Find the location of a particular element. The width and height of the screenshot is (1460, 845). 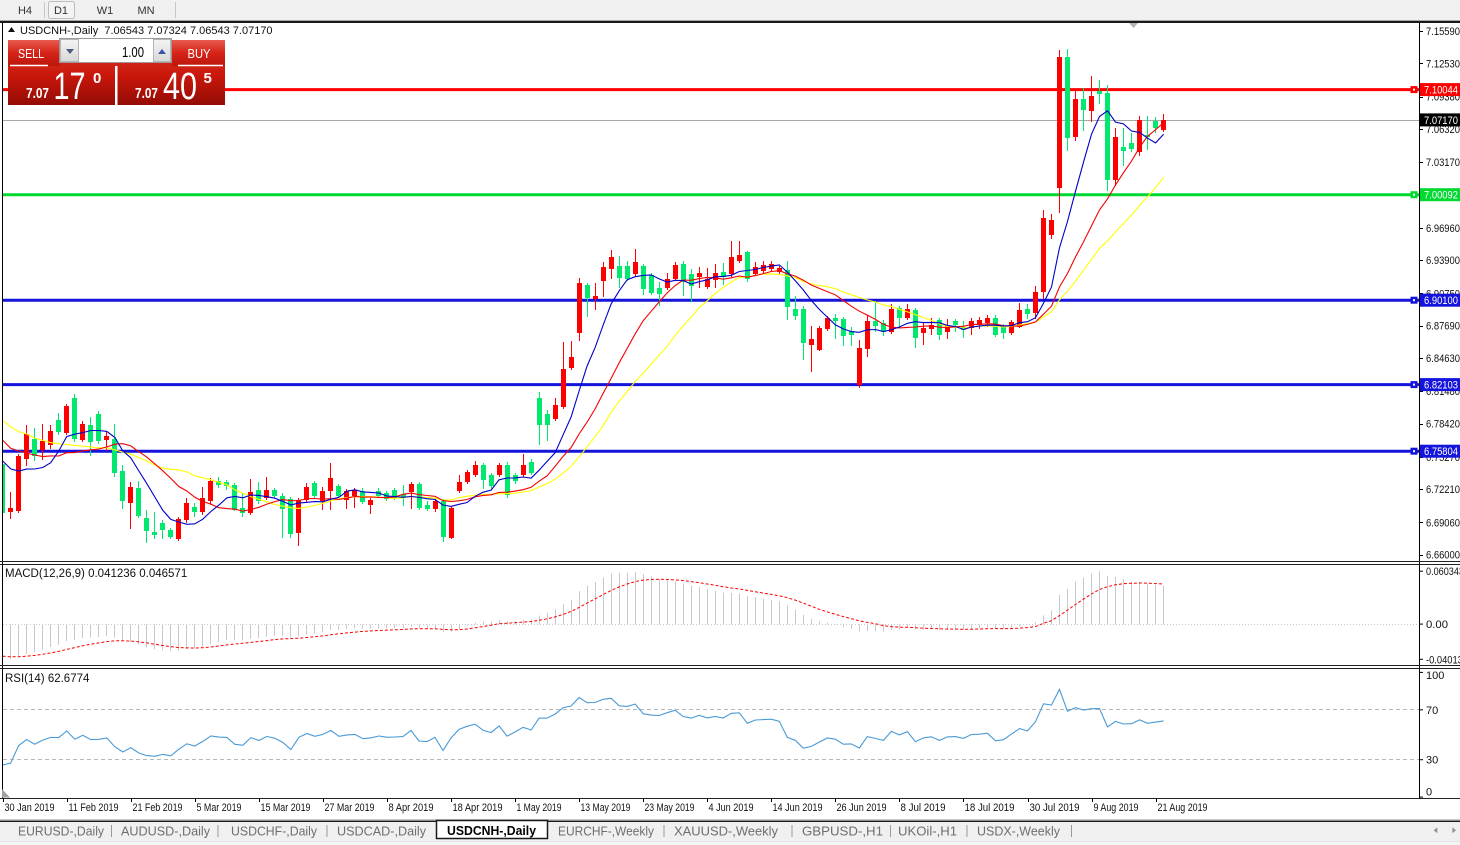

svg-text: 11 Feb 2019 is located at coordinates (94, 808).